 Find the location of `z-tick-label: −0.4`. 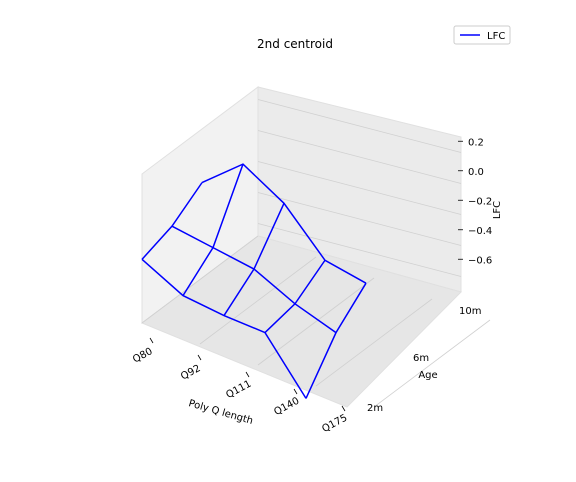

z-tick-label: −0.4 is located at coordinates (480, 231).